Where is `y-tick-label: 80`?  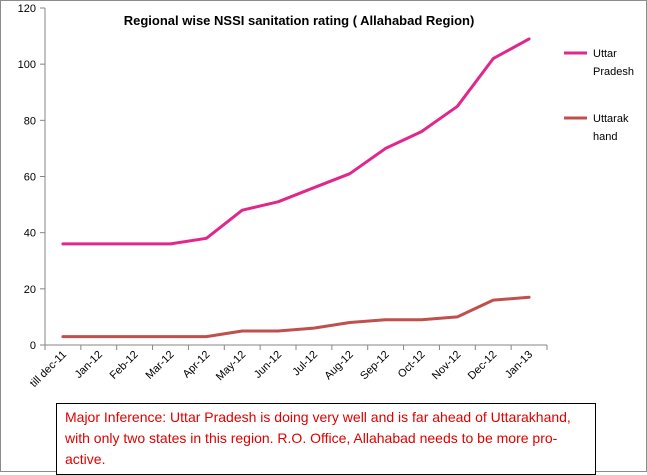
y-tick-label: 80 is located at coordinates (30, 121).